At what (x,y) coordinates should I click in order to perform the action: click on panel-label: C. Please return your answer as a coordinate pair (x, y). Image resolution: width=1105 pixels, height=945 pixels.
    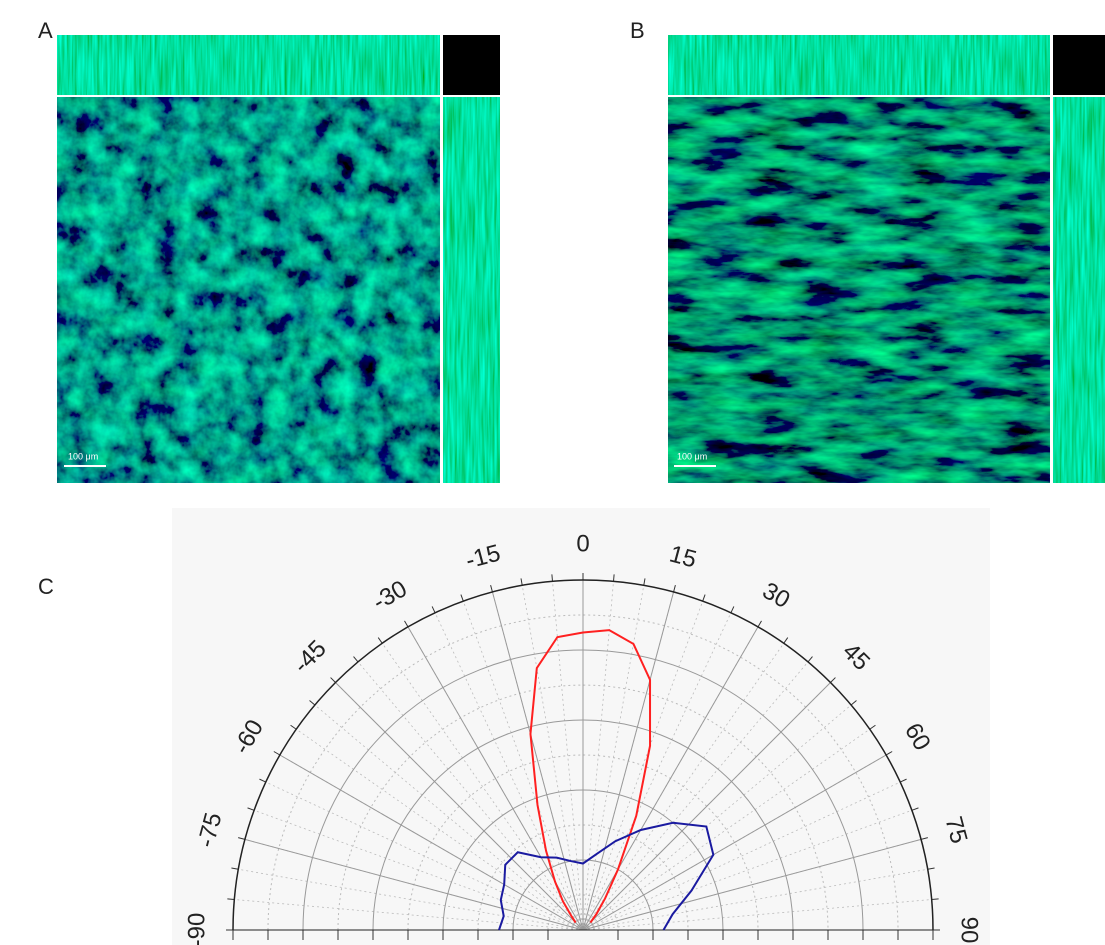
    Looking at the image, I should click on (46, 586).